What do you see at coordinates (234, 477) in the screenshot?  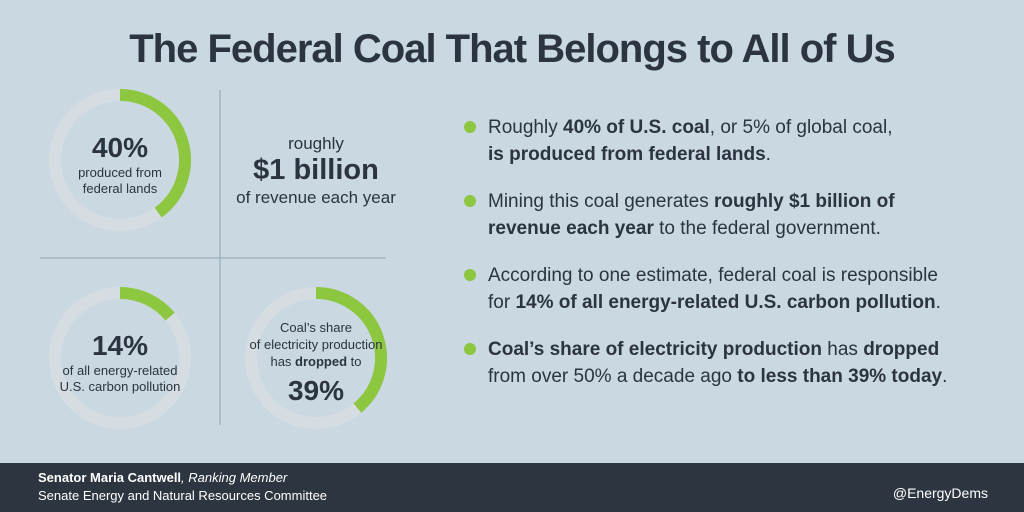 I see `footer-role: , Ranking Member` at bounding box center [234, 477].